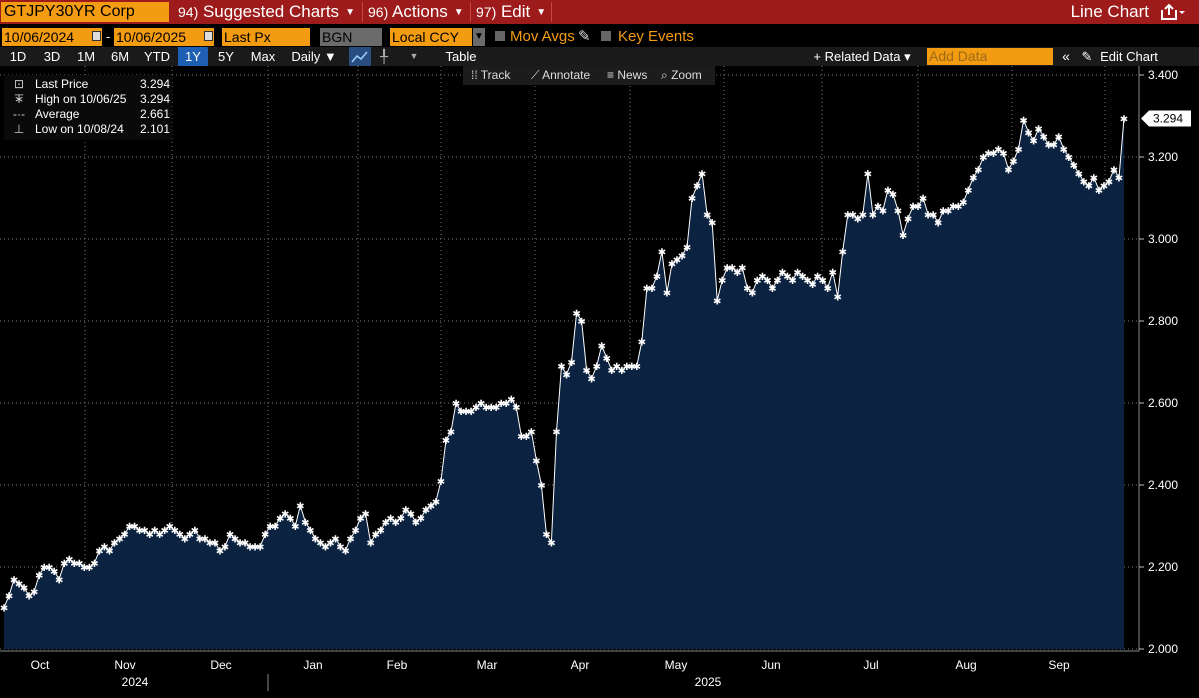 The width and height of the screenshot is (1199, 698). I want to click on range-3d: 3D, so click(52, 56).